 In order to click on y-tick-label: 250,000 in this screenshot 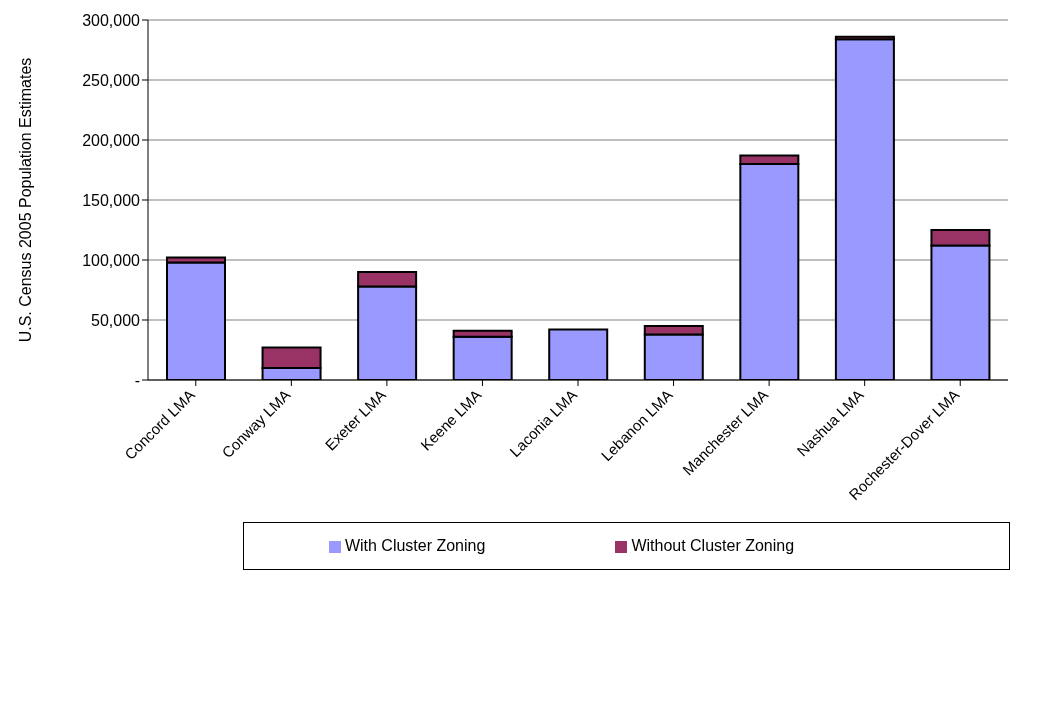, I will do `click(111, 80)`.